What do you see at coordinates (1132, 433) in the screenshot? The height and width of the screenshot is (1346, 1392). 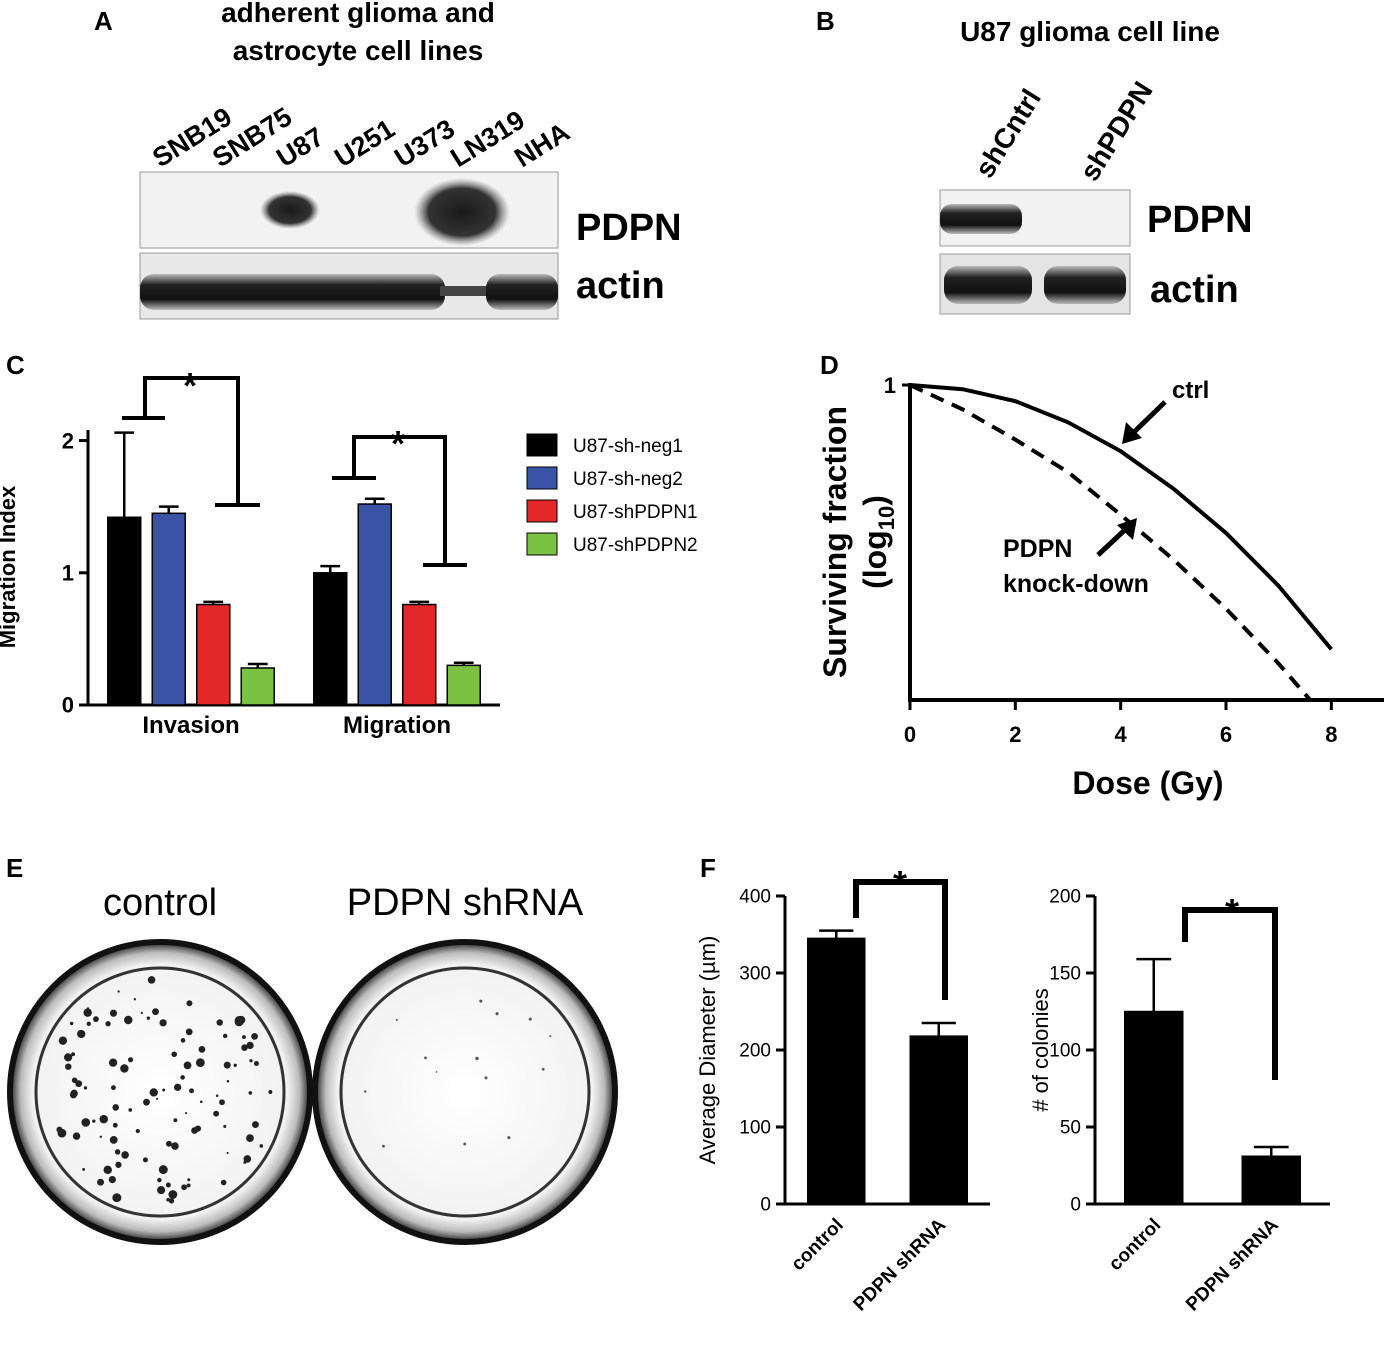 I see `arrow-head` at bounding box center [1132, 433].